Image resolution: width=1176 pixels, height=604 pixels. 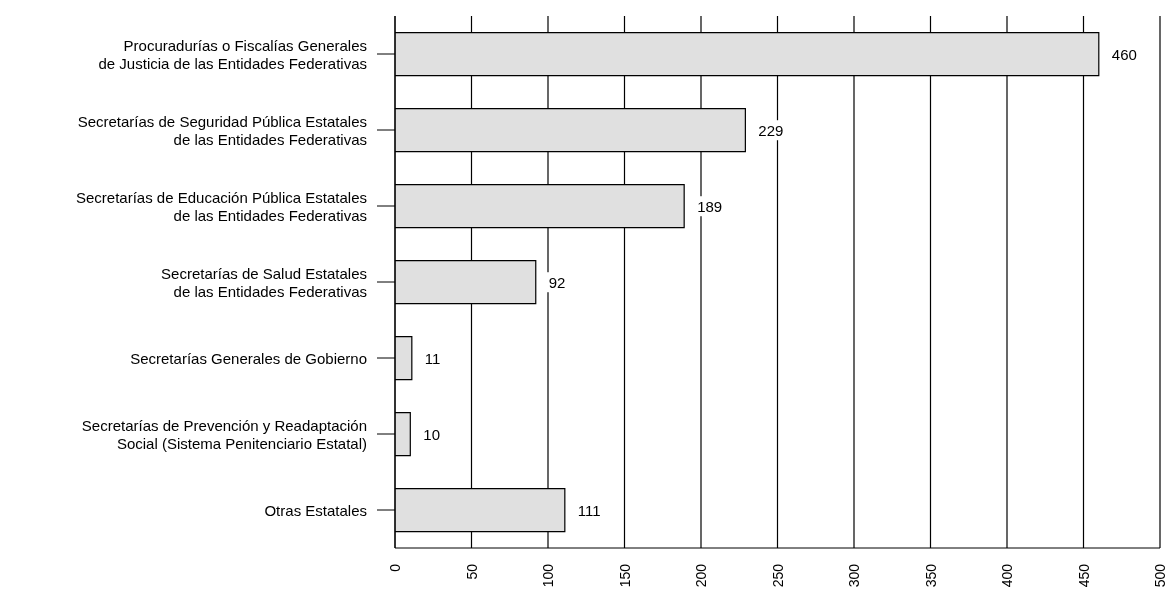 I want to click on data-label: 11, so click(x=432, y=358).